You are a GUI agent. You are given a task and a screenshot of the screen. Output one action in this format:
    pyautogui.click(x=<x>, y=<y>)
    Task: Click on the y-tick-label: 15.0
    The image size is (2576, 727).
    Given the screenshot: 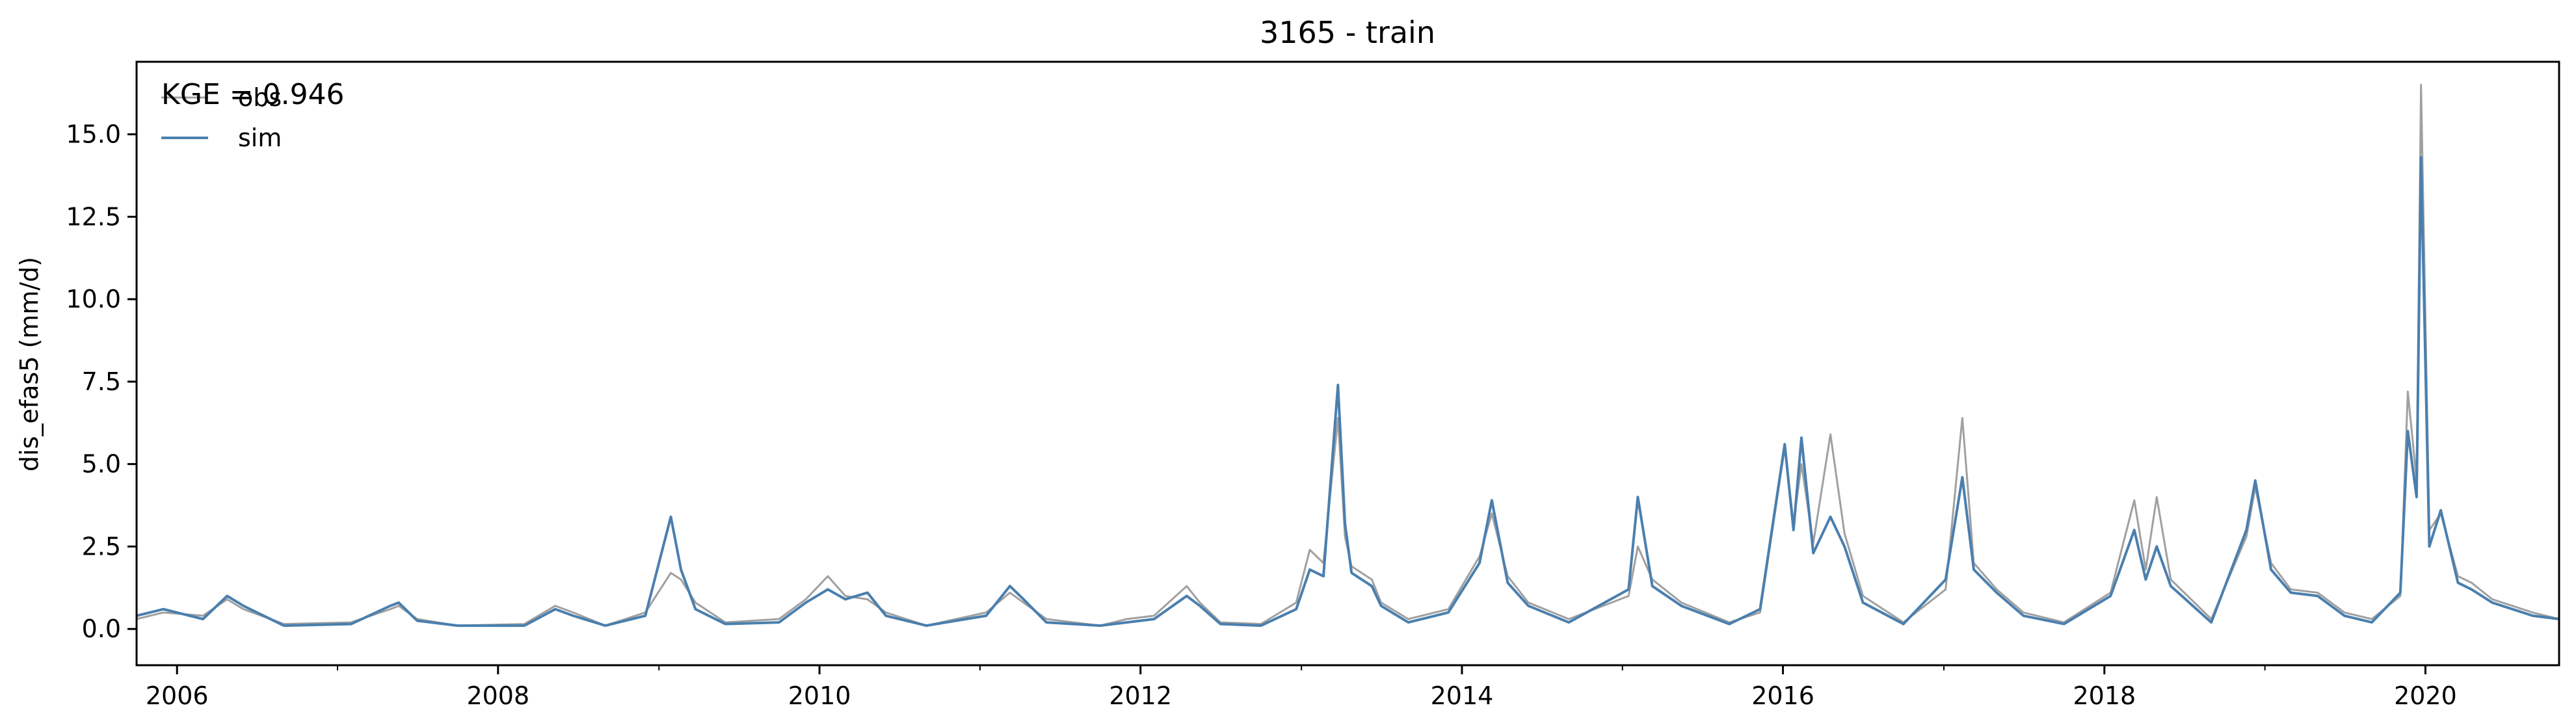 What is the action you would take?
    pyautogui.click(x=93, y=134)
    